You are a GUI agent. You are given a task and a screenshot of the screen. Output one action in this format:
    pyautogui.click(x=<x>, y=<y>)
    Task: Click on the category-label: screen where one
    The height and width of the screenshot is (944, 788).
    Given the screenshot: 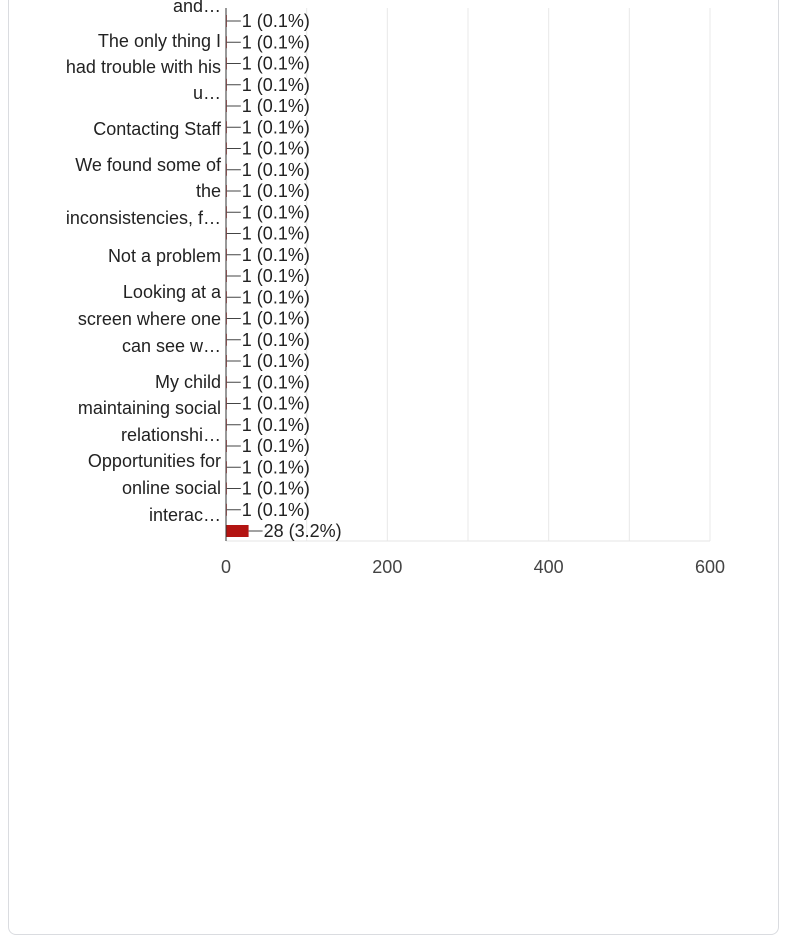 What is the action you would take?
    pyautogui.click(x=149, y=319)
    